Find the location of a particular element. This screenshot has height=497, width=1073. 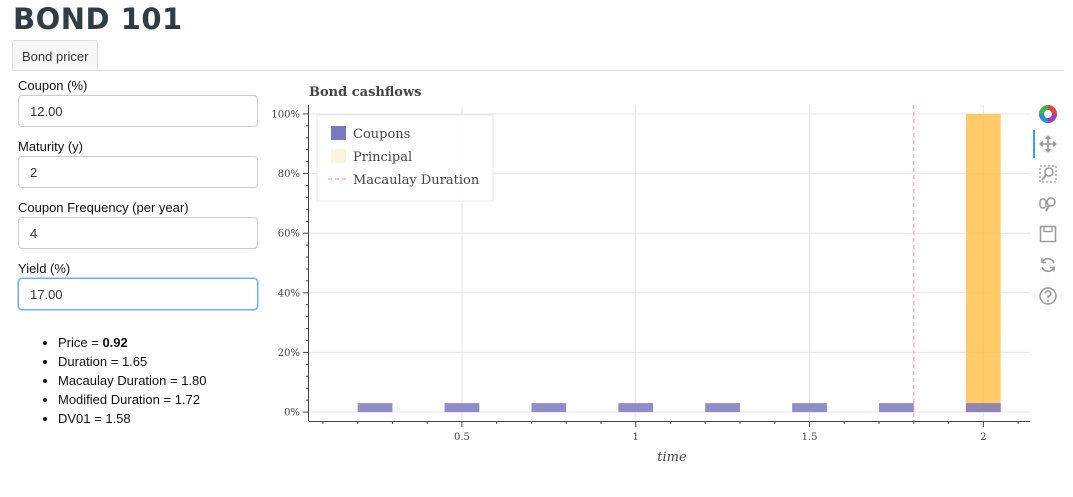

price-value: 0.92 is located at coordinates (115, 342).